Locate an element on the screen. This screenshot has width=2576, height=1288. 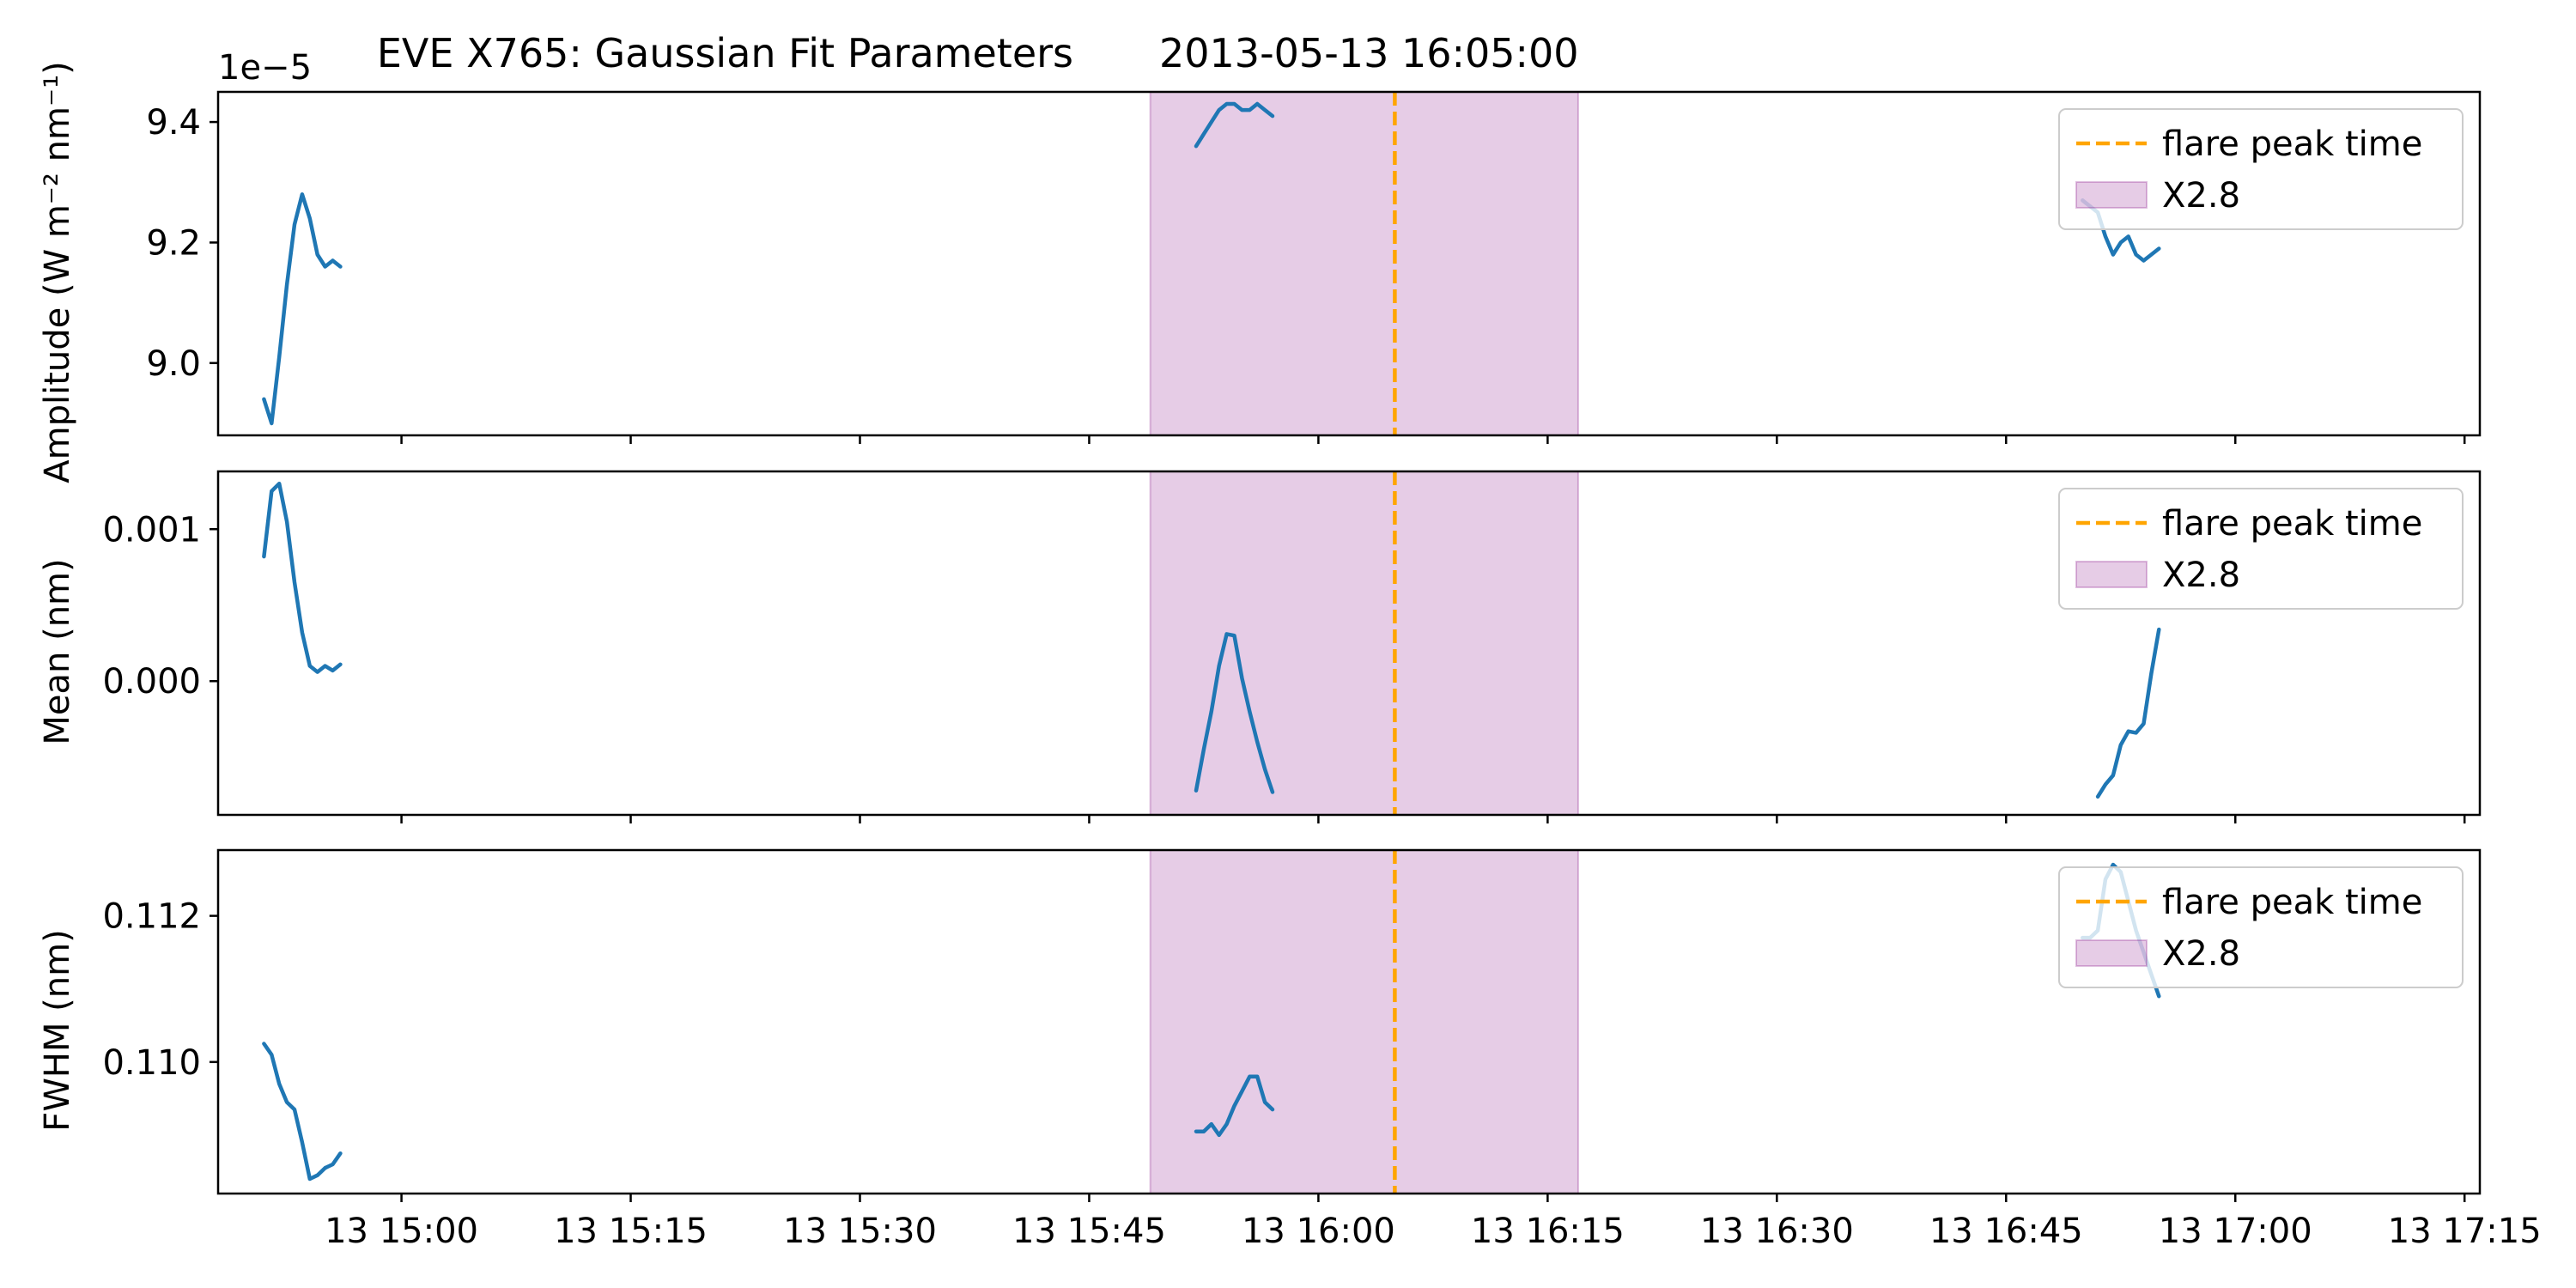
x-tick-label: 13 15:45 is located at coordinates (1089, 1232).